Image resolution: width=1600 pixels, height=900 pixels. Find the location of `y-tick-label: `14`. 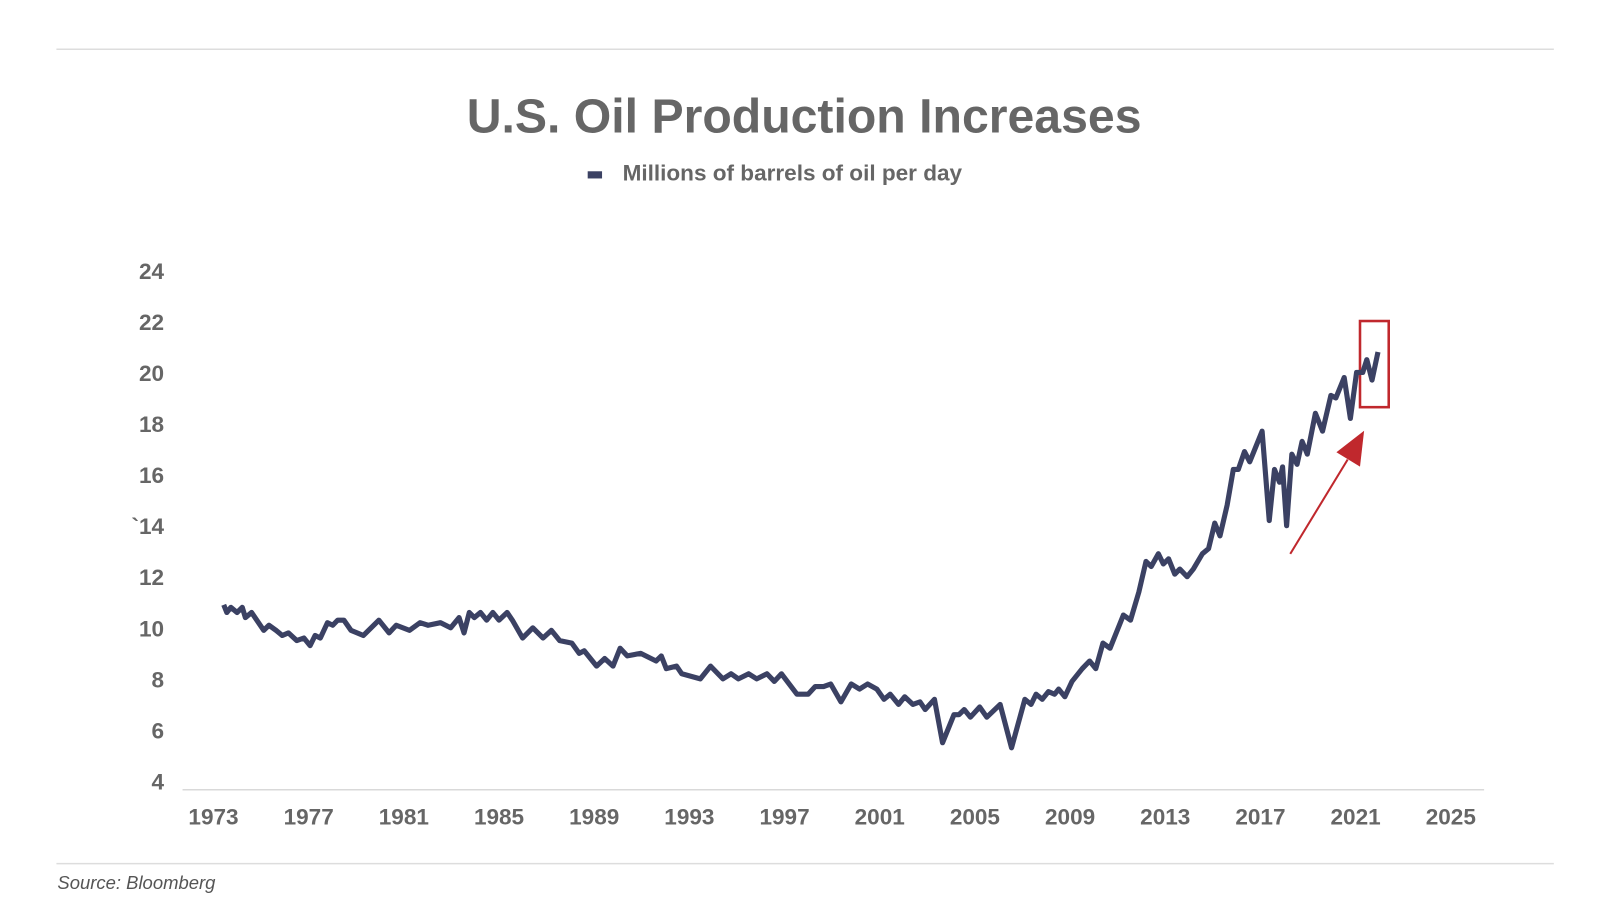

y-tick-label: `14 is located at coordinates (148, 526).